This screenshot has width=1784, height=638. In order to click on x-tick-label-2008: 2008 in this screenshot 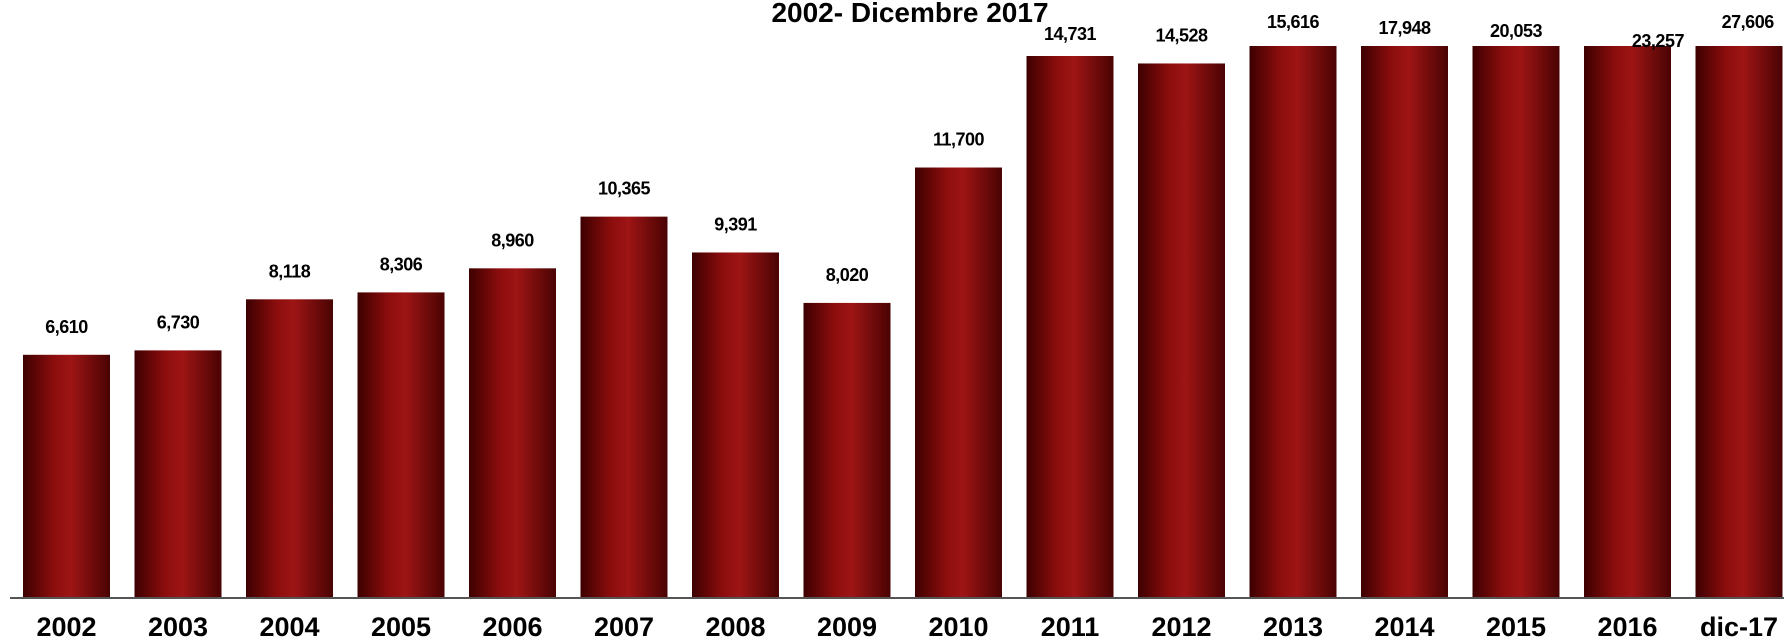, I will do `click(735, 625)`.